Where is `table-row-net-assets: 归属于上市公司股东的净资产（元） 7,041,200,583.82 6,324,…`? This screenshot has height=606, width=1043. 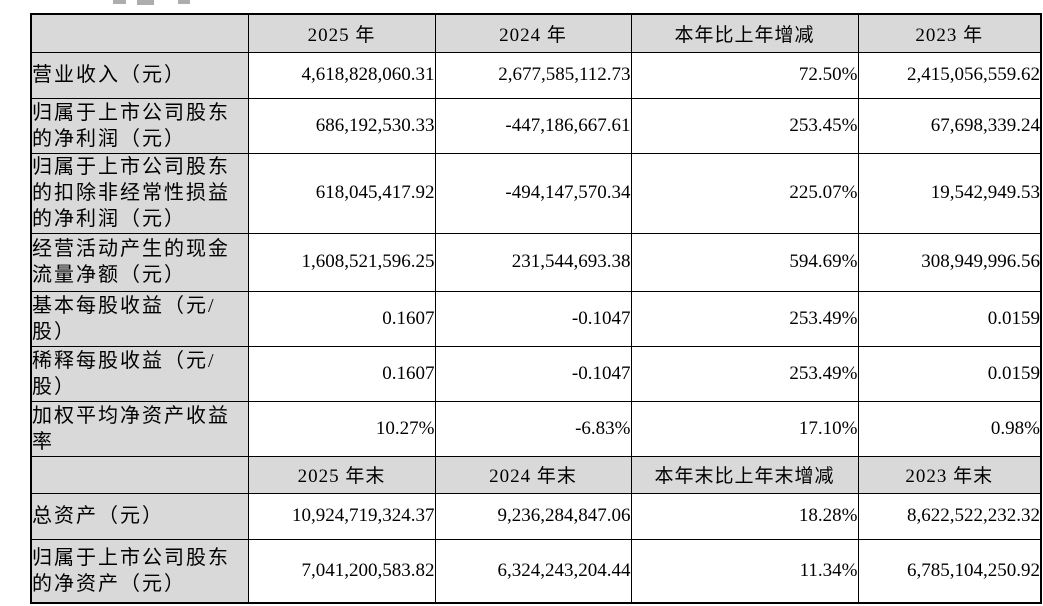 table-row-net-assets: 归属于上市公司股东的净资产（元） 7,041,200,583.82 6,324,… is located at coordinates (536, 571).